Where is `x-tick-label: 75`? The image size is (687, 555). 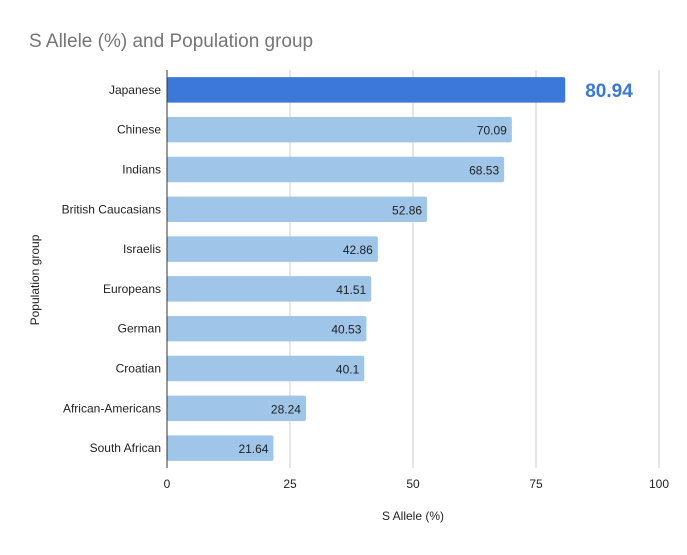
x-tick-label: 75 is located at coordinates (536, 484).